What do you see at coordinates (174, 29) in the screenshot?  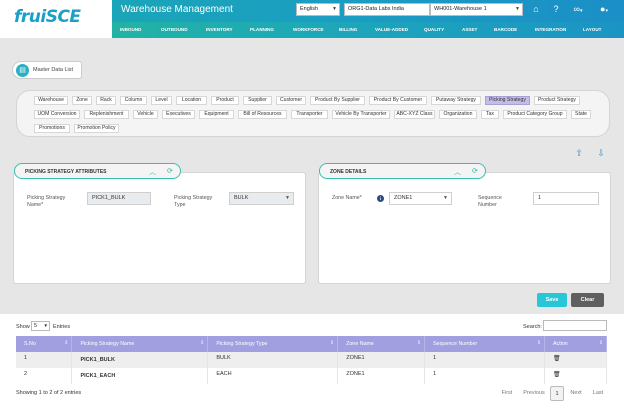 I see `nav-outbound: OUTBOUND` at bounding box center [174, 29].